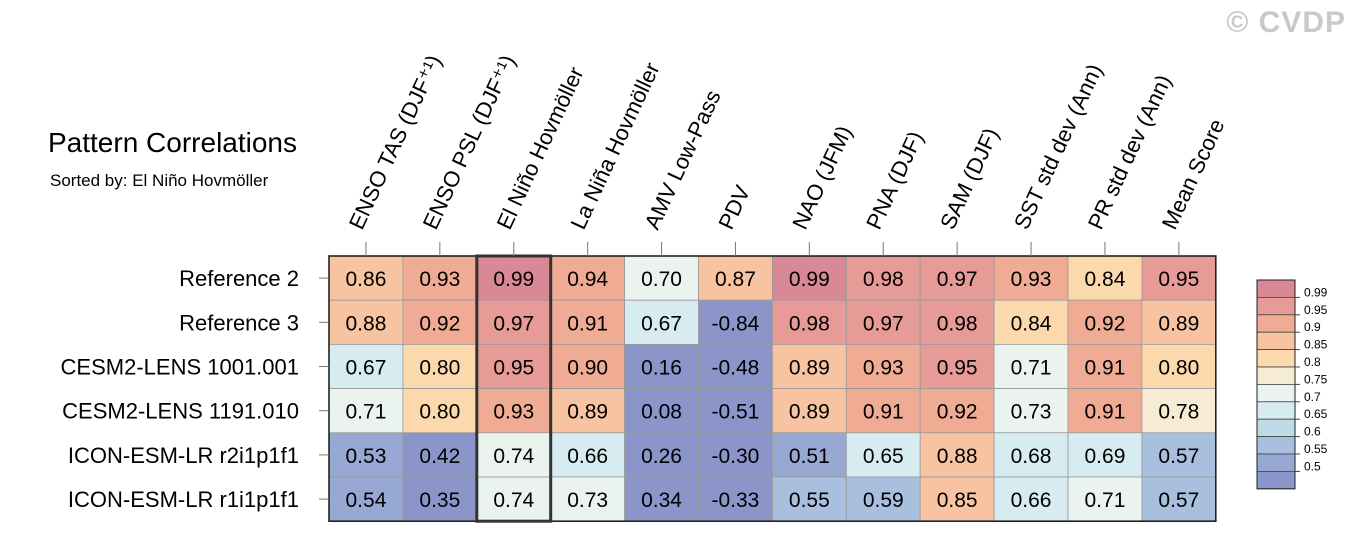  Describe the element at coordinates (735, 279) in the screenshot. I see `cell-value-label: 0.87` at that location.